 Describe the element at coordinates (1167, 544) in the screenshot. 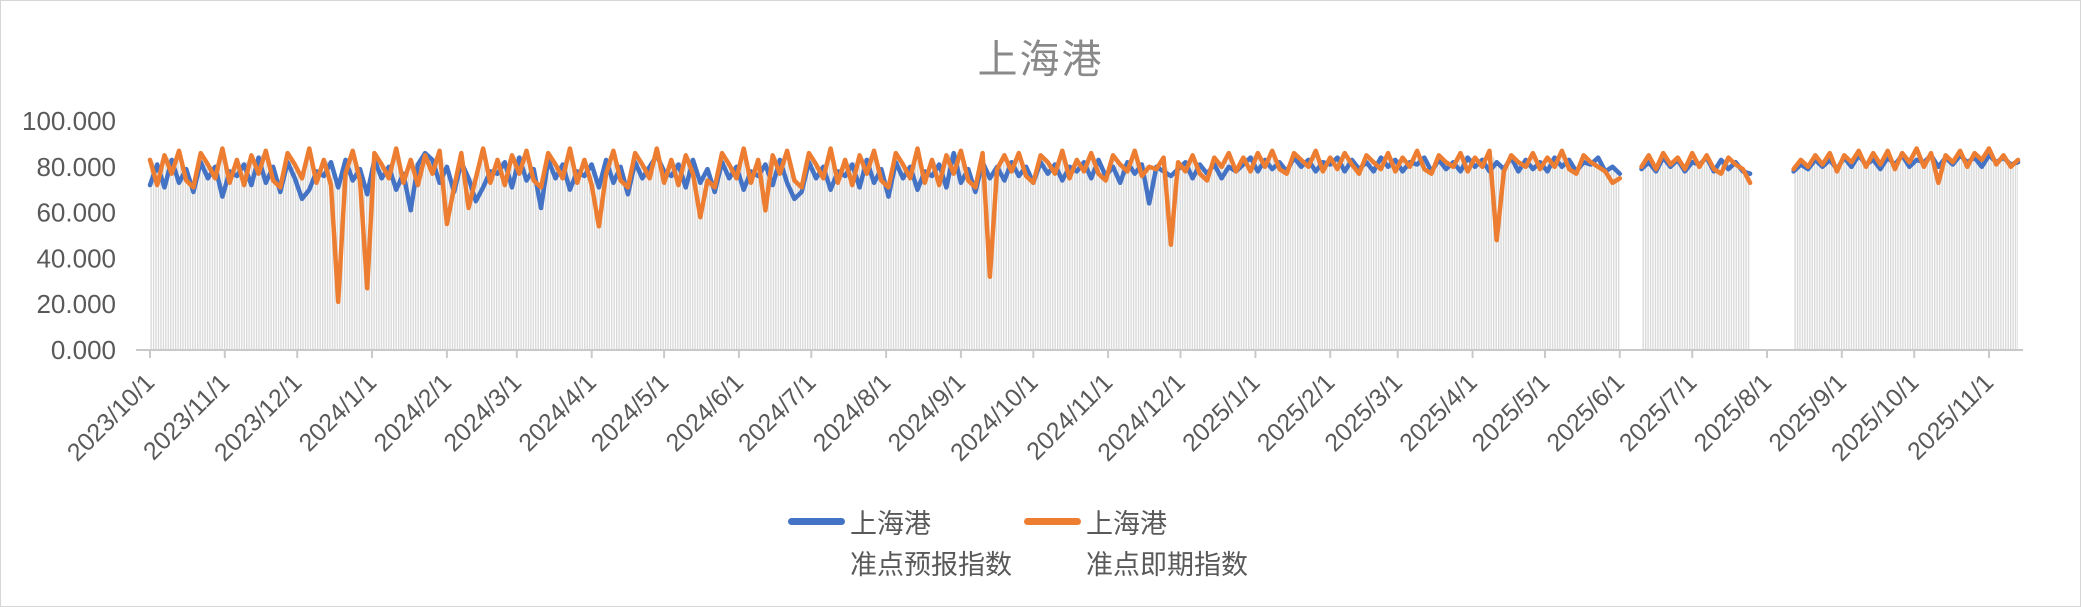

I see `legend-label-spot: 上海港 准点即期指数` at that location.